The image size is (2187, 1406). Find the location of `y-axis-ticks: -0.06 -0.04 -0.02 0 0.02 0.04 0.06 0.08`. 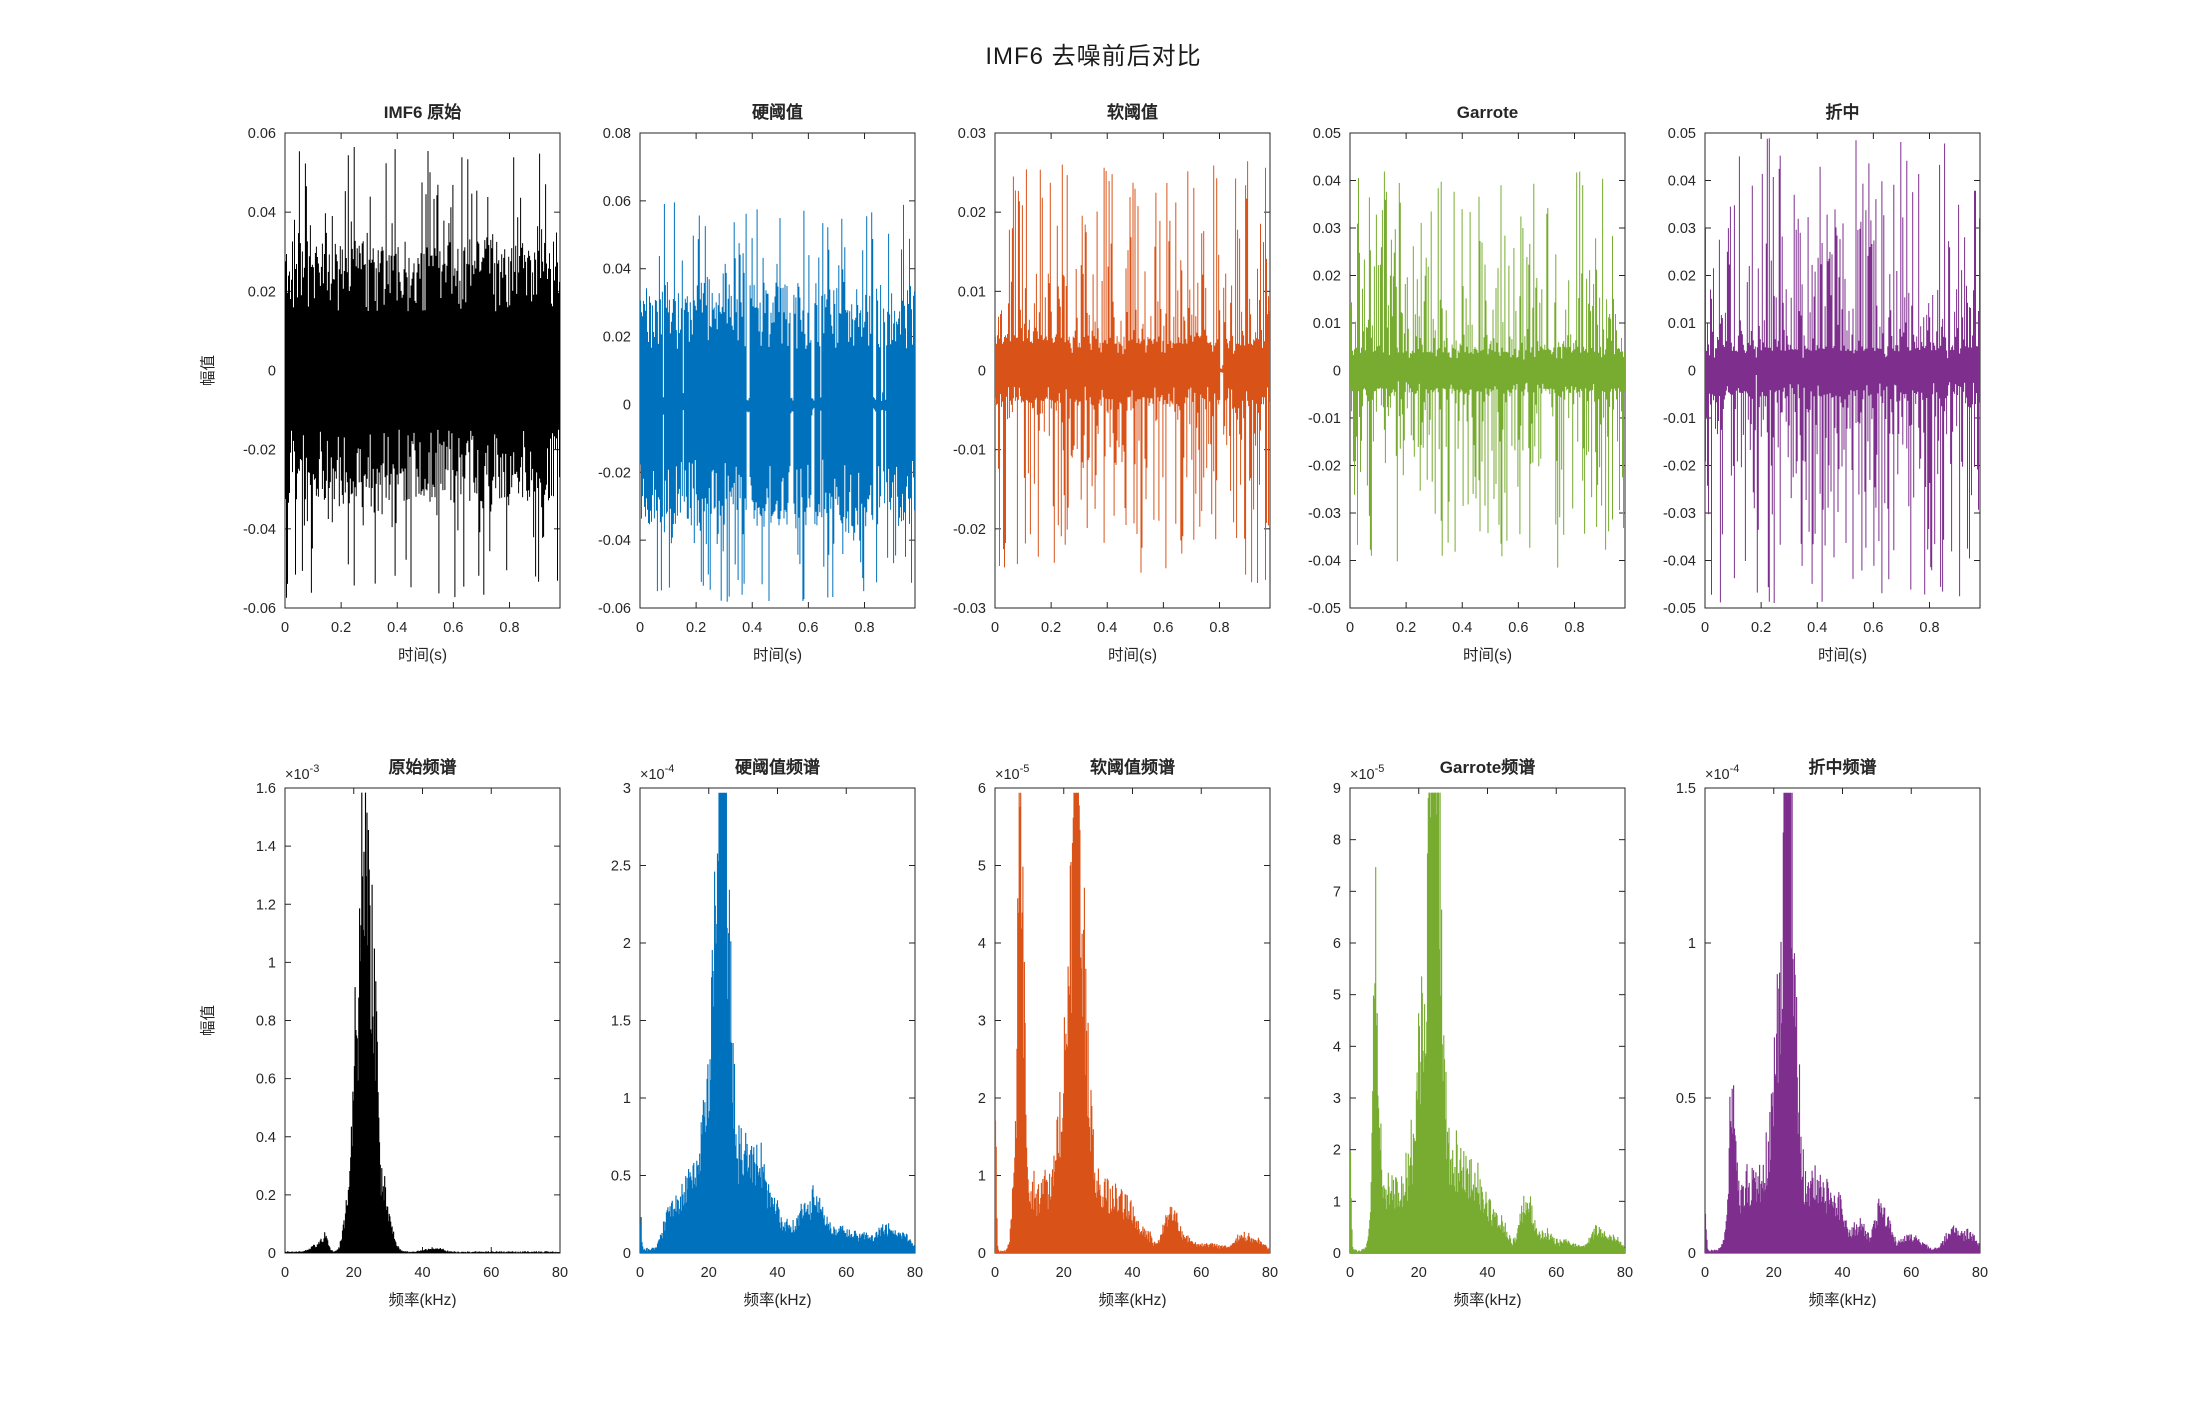

y-axis-ticks: -0.06 -0.04 -0.02 0 0.02 0.04 0.06 0.08 is located at coordinates (756, 371).